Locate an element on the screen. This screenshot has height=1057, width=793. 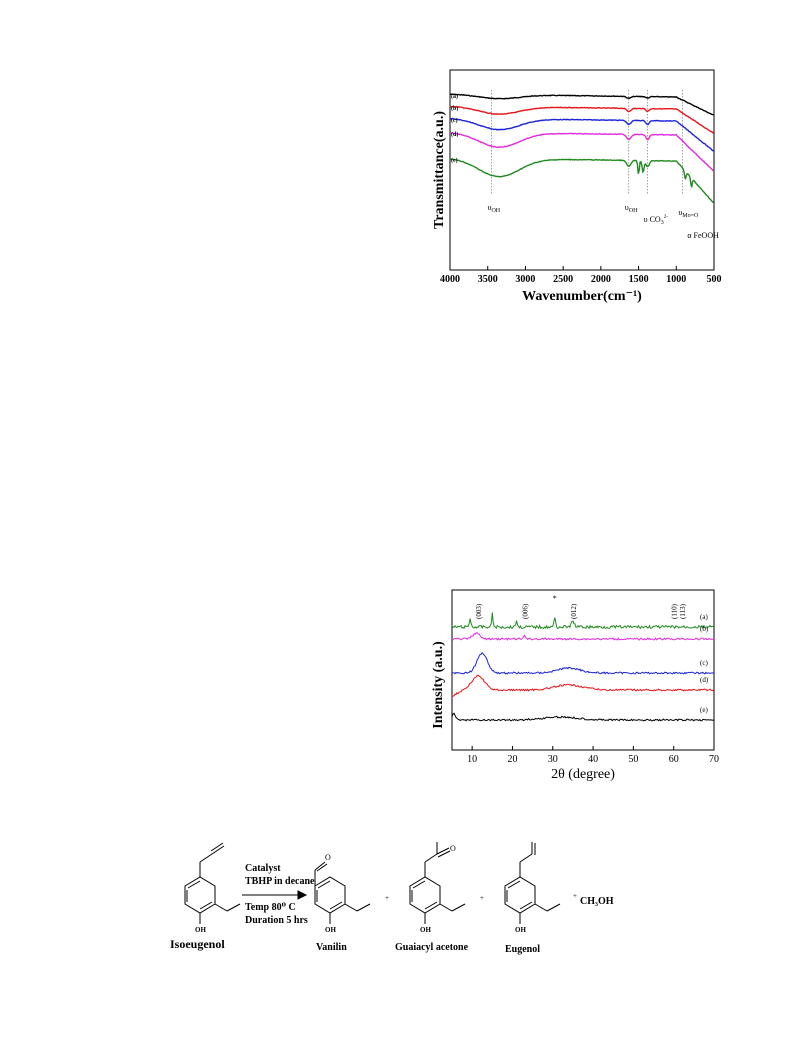
vanilin-aldehyde-o: O is located at coordinates (328, 857).